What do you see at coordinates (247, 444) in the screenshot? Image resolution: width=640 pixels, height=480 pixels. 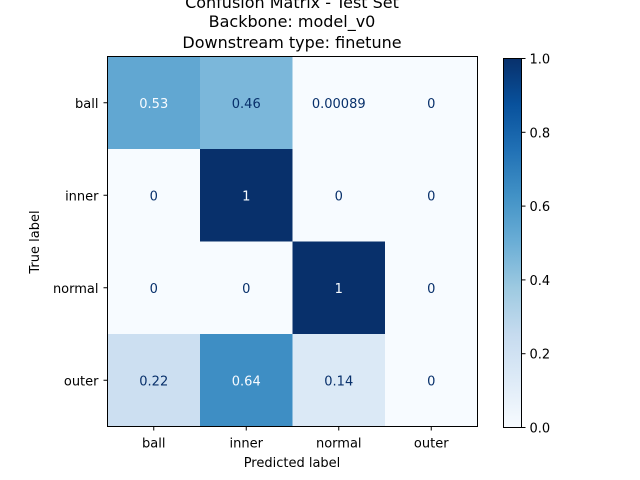 I see `x-tick-label: inner` at bounding box center [247, 444].